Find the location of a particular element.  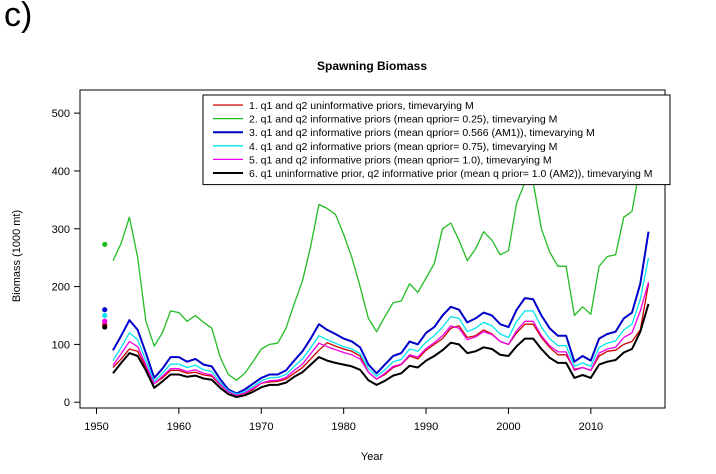

x-tick-label: 1970 is located at coordinates (261, 427).